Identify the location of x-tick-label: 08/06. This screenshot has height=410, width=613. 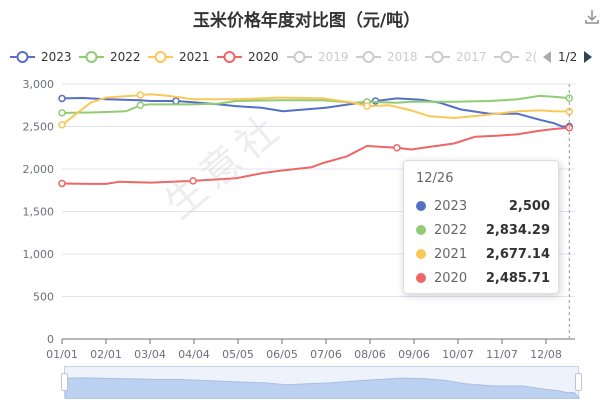
(370, 354).